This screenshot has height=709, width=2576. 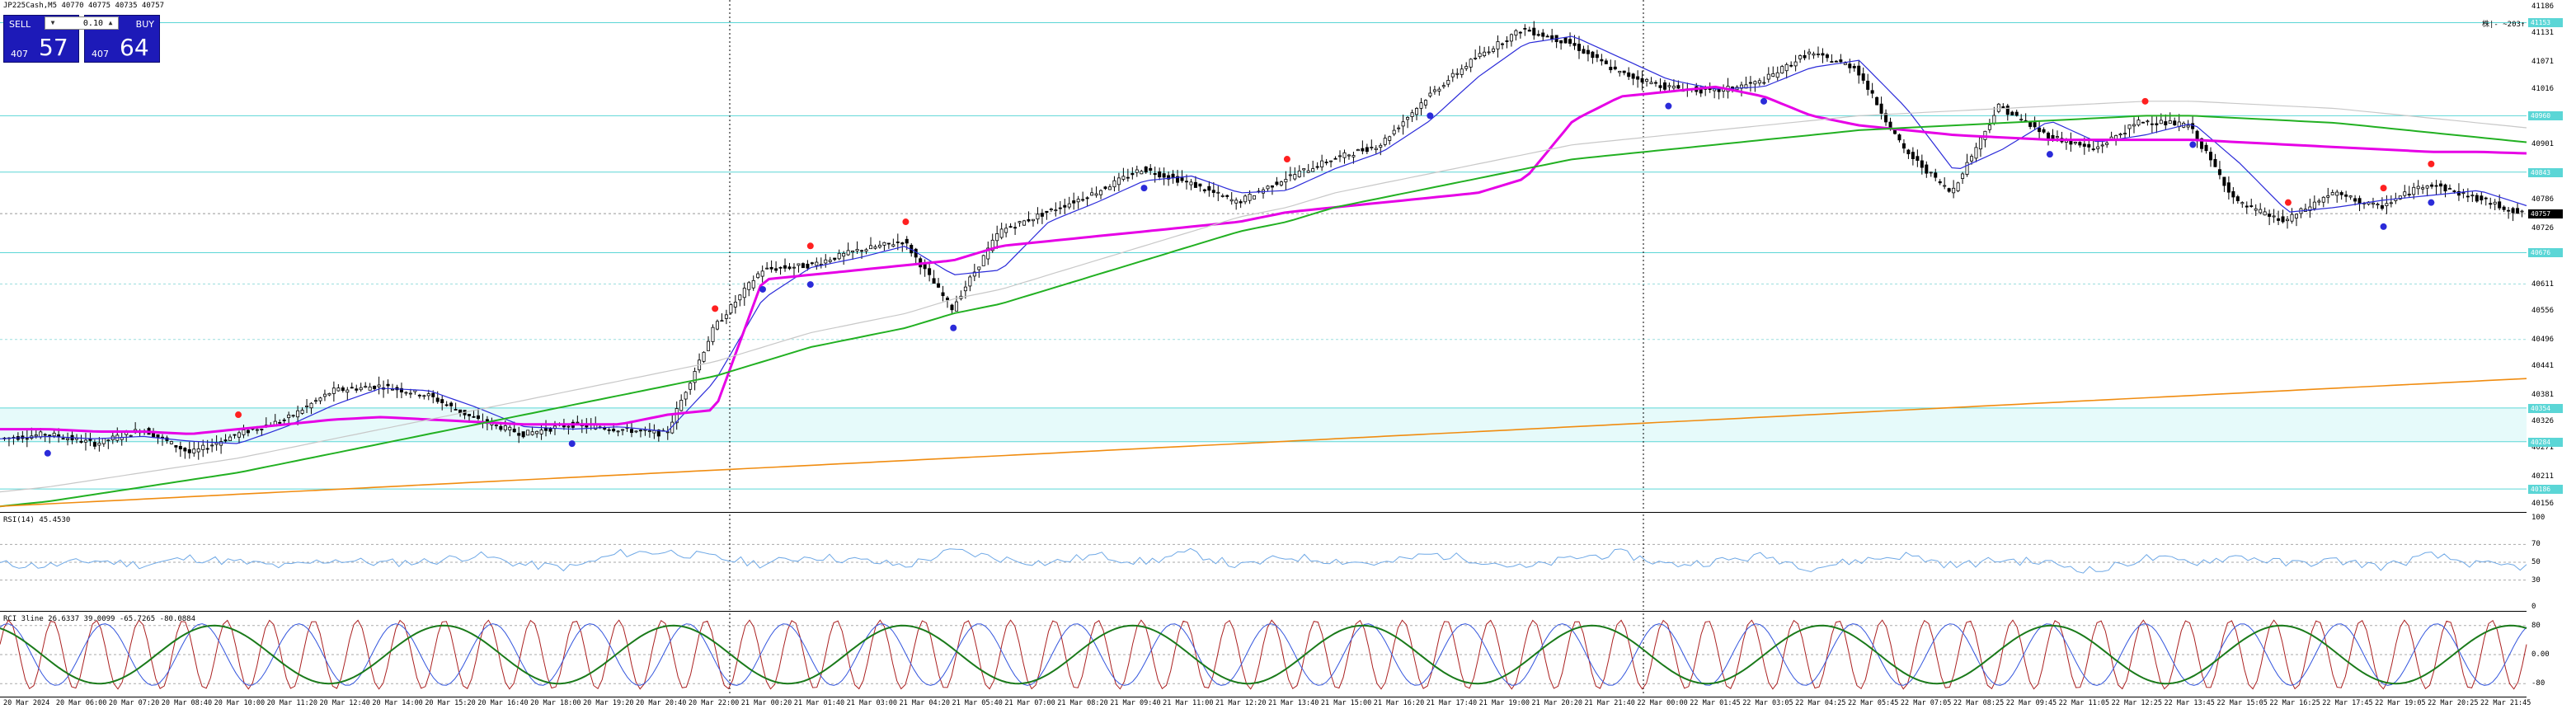 I want to click on rsi-pane: RSI(14) 45.4530 100 70 50 30 0, so click(x=1288, y=563).